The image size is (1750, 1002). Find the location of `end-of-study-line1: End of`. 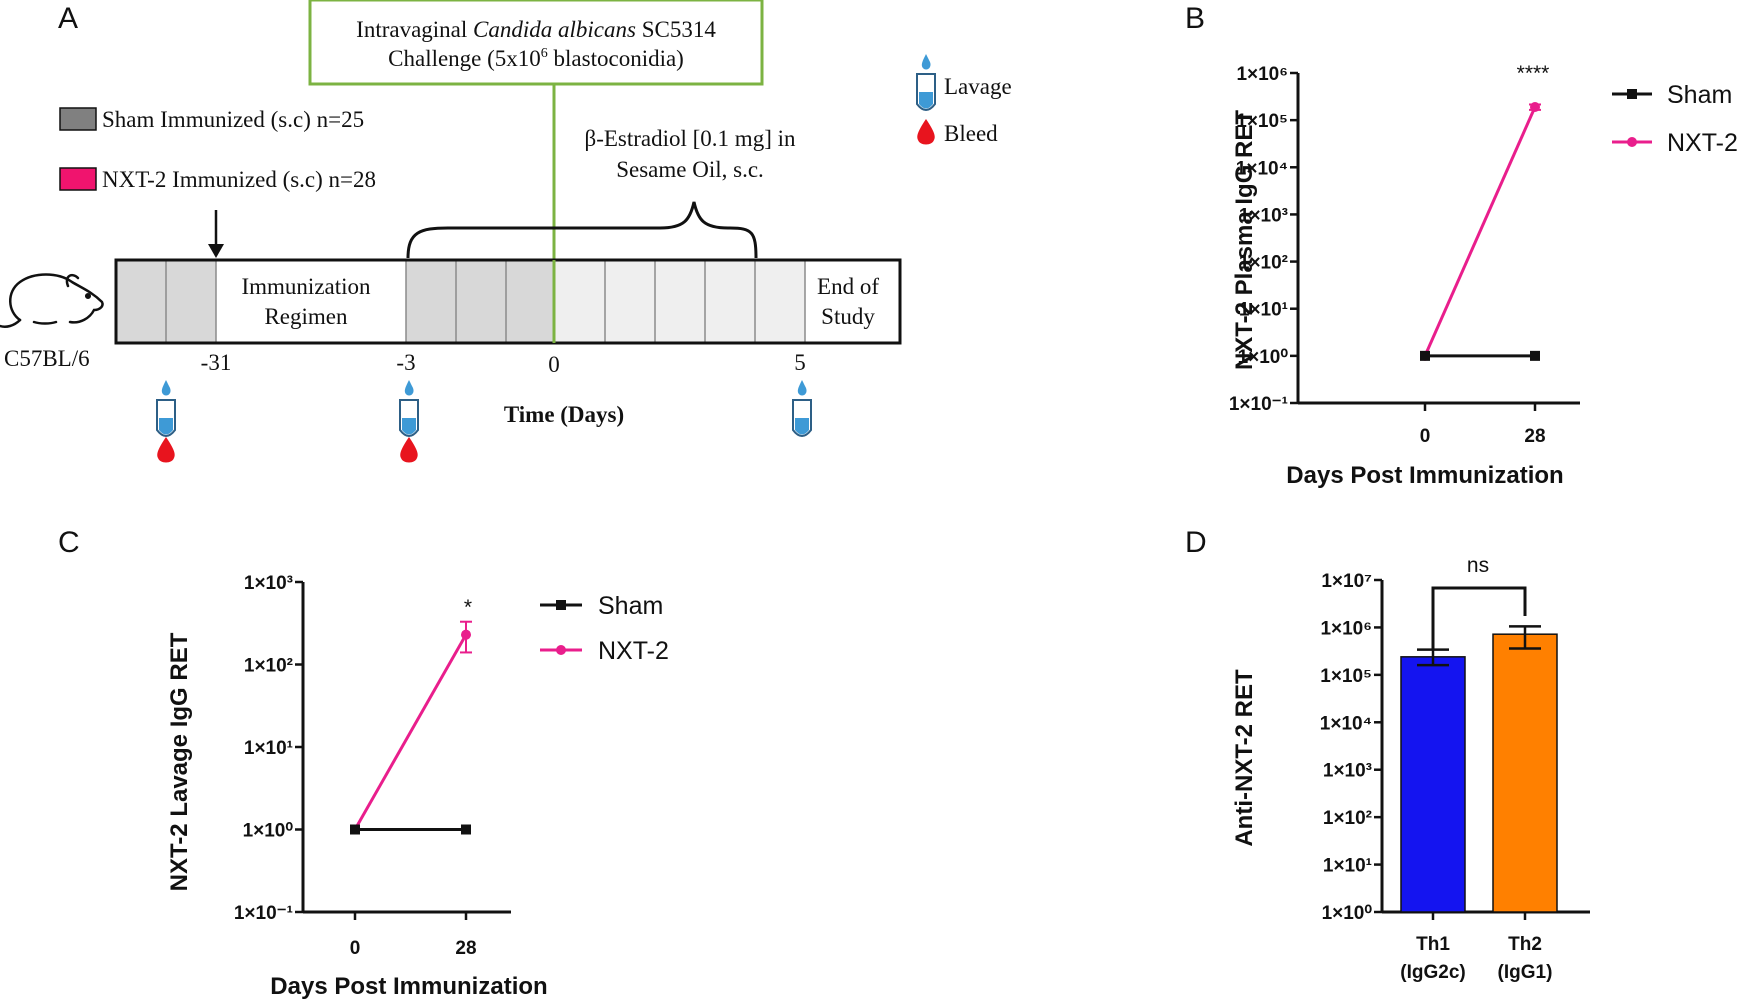

end-of-study-line1: End of is located at coordinates (848, 286).